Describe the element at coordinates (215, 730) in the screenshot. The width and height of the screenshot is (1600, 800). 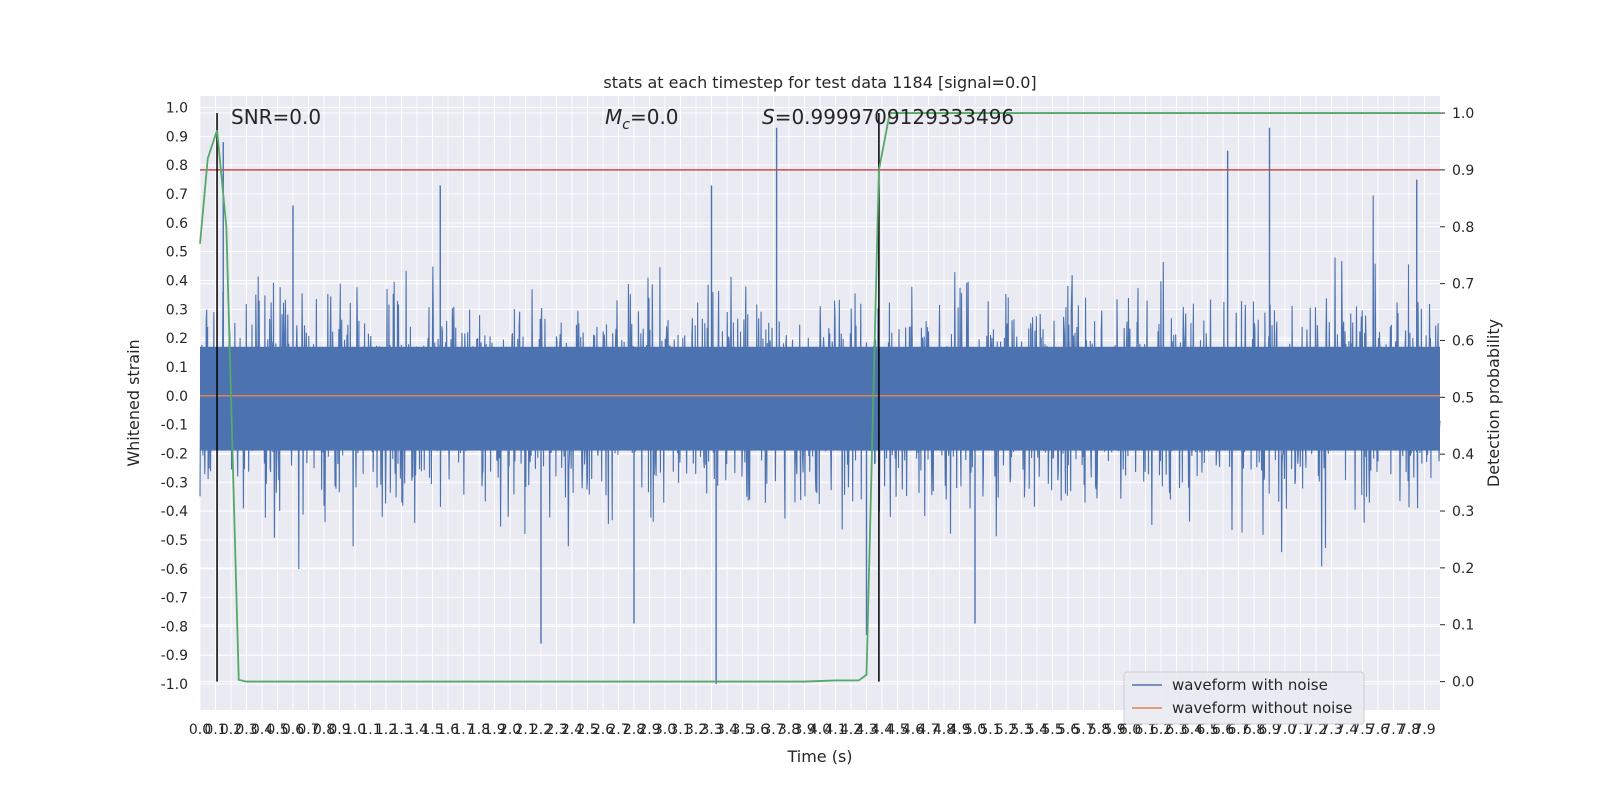
I see `x-tick-label: 0.1` at that location.